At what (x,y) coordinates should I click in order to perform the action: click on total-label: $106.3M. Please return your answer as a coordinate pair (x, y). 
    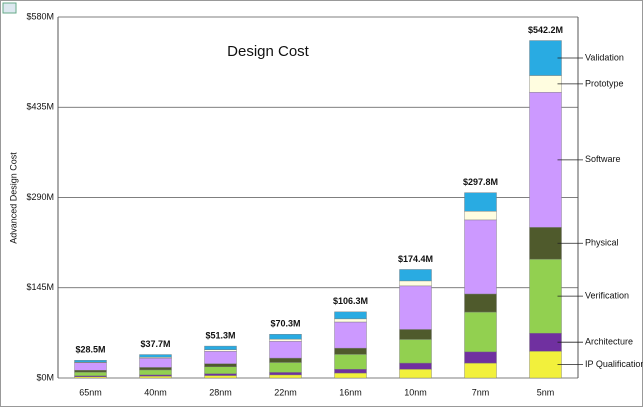
    Looking at the image, I should click on (350, 301).